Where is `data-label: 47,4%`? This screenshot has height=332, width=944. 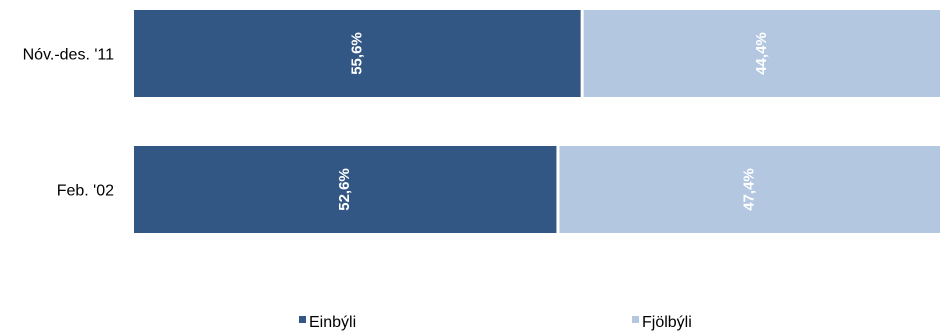 data-label: 47,4% is located at coordinates (749, 189).